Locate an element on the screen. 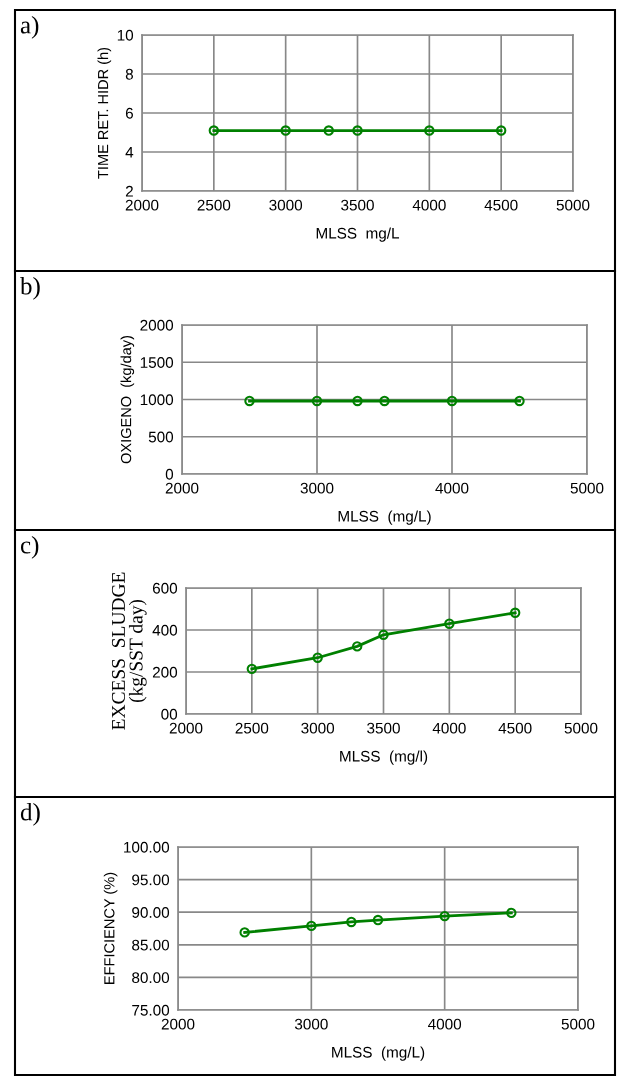 This screenshot has width=622, height=1084. y-tick-label: 00 is located at coordinates (169, 714).